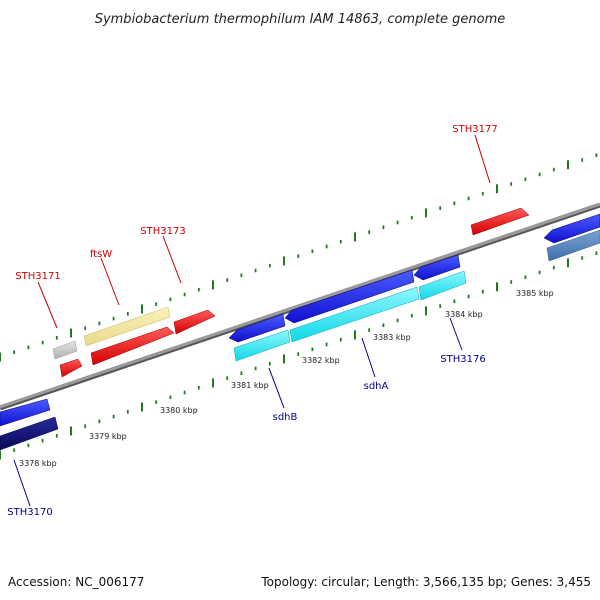 The height and width of the screenshot is (600, 600). I want to click on gene-arrow-sth3170, so click(25, 412).